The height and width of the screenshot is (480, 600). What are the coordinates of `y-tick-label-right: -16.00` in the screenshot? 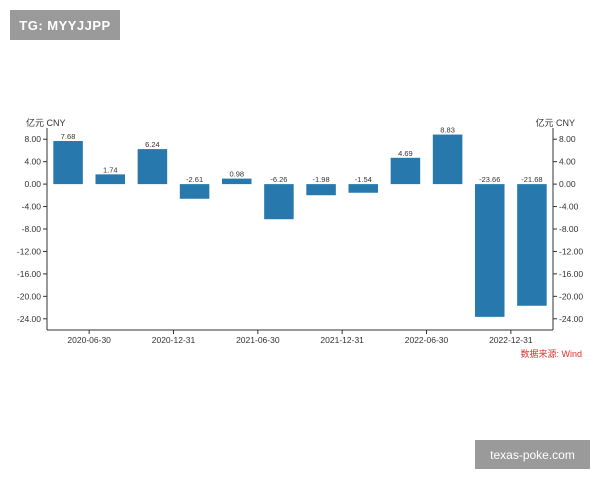 It's located at (571, 274).